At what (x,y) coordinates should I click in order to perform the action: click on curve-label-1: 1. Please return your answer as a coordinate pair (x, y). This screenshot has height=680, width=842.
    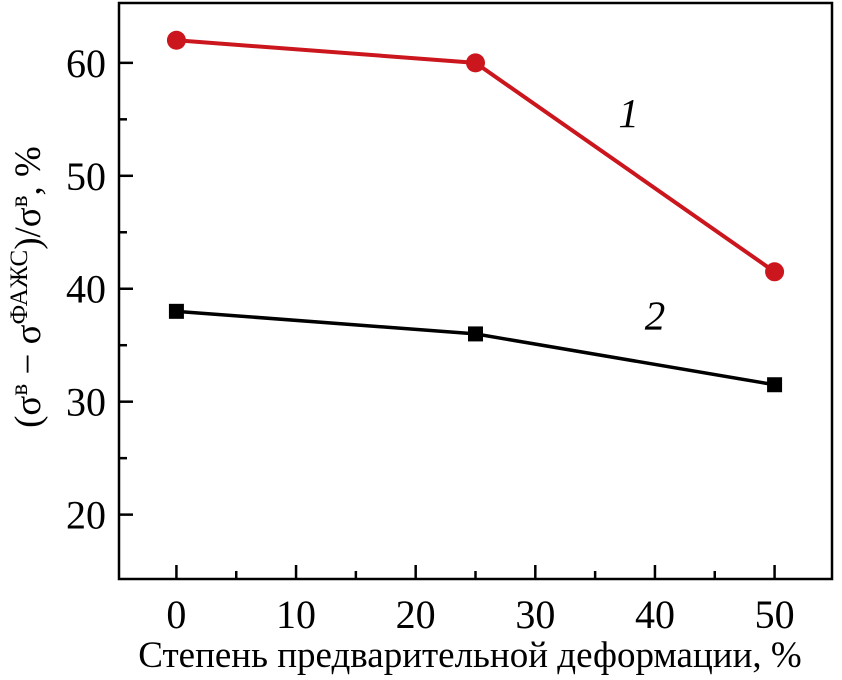
    Looking at the image, I should click on (628, 113).